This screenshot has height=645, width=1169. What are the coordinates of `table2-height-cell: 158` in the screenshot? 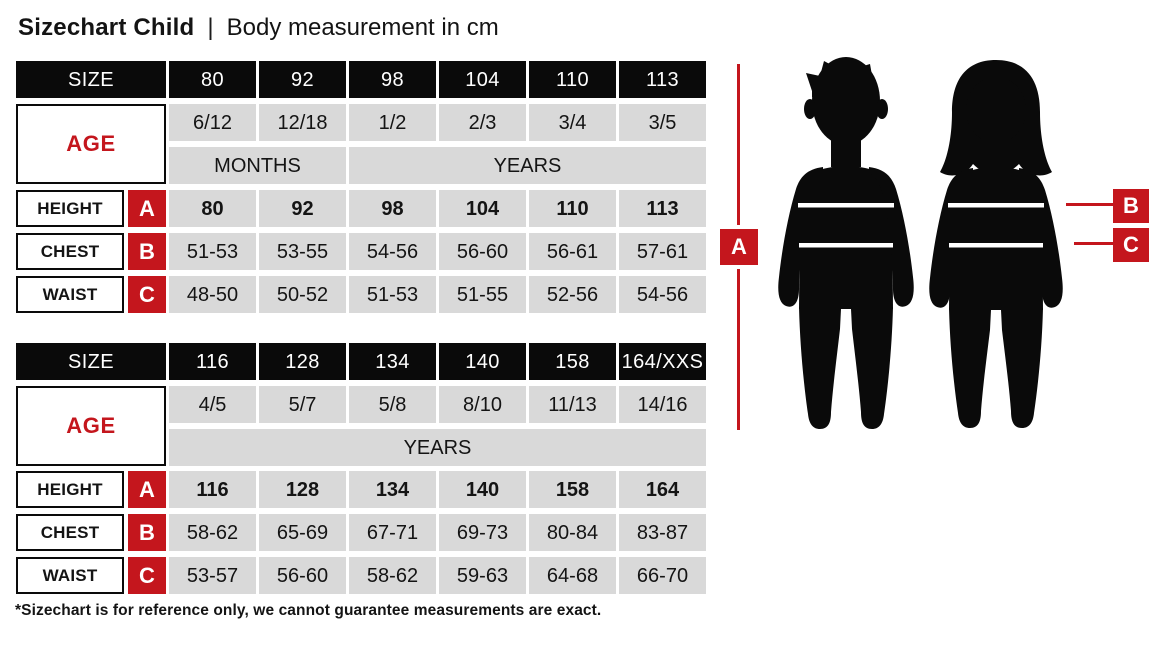 It's located at (572, 489).